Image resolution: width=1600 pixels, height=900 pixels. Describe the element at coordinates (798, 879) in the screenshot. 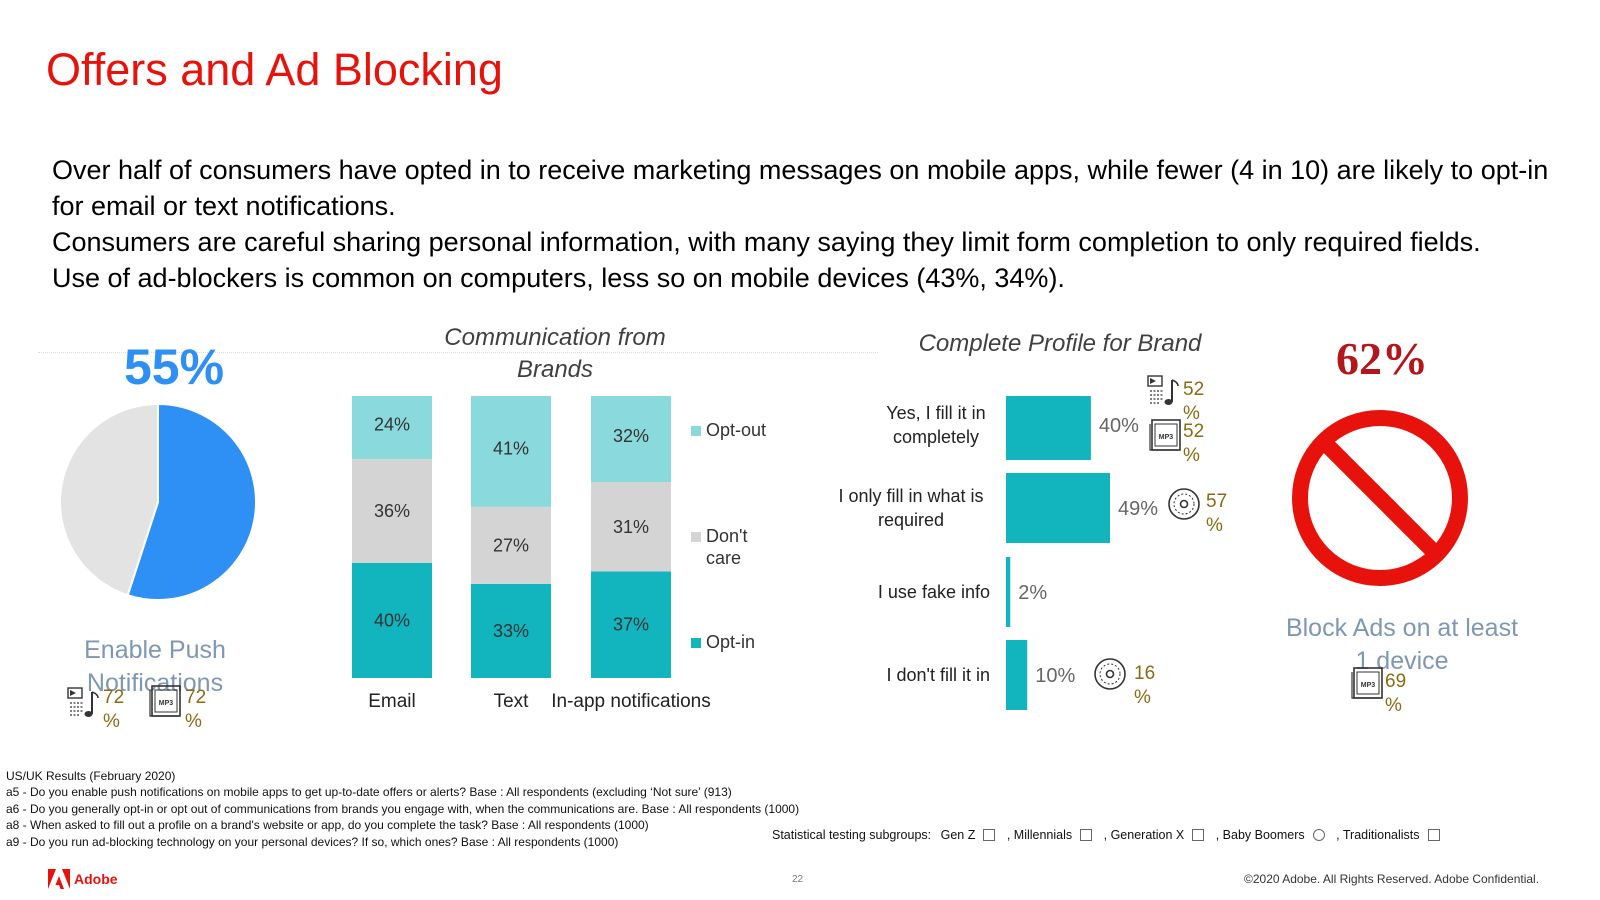

I see `page-number: 22` at that location.